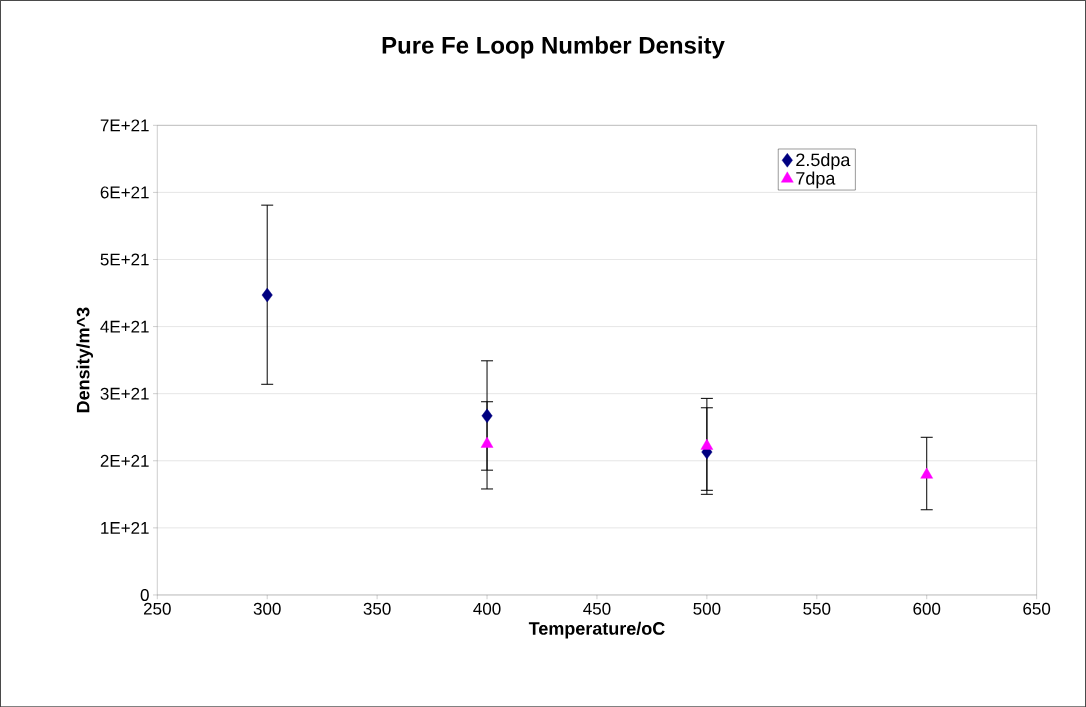  Describe the element at coordinates (157, 608) in the screenshot. I see `x-tick-label: 250` at that location.